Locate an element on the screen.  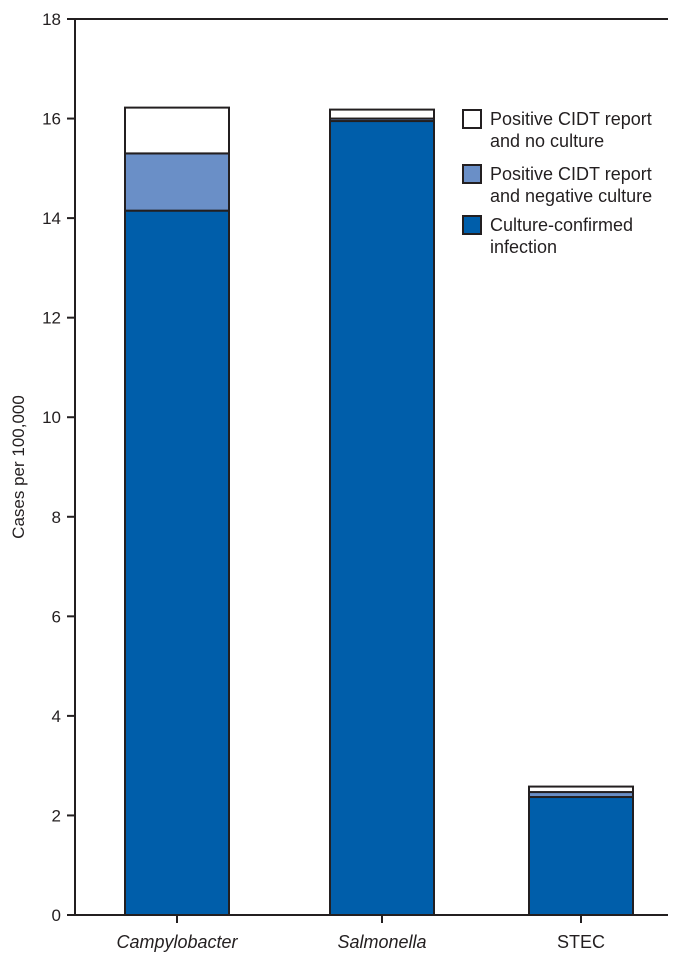
y-tick-label: 8 is located at coordinates (56, 517).